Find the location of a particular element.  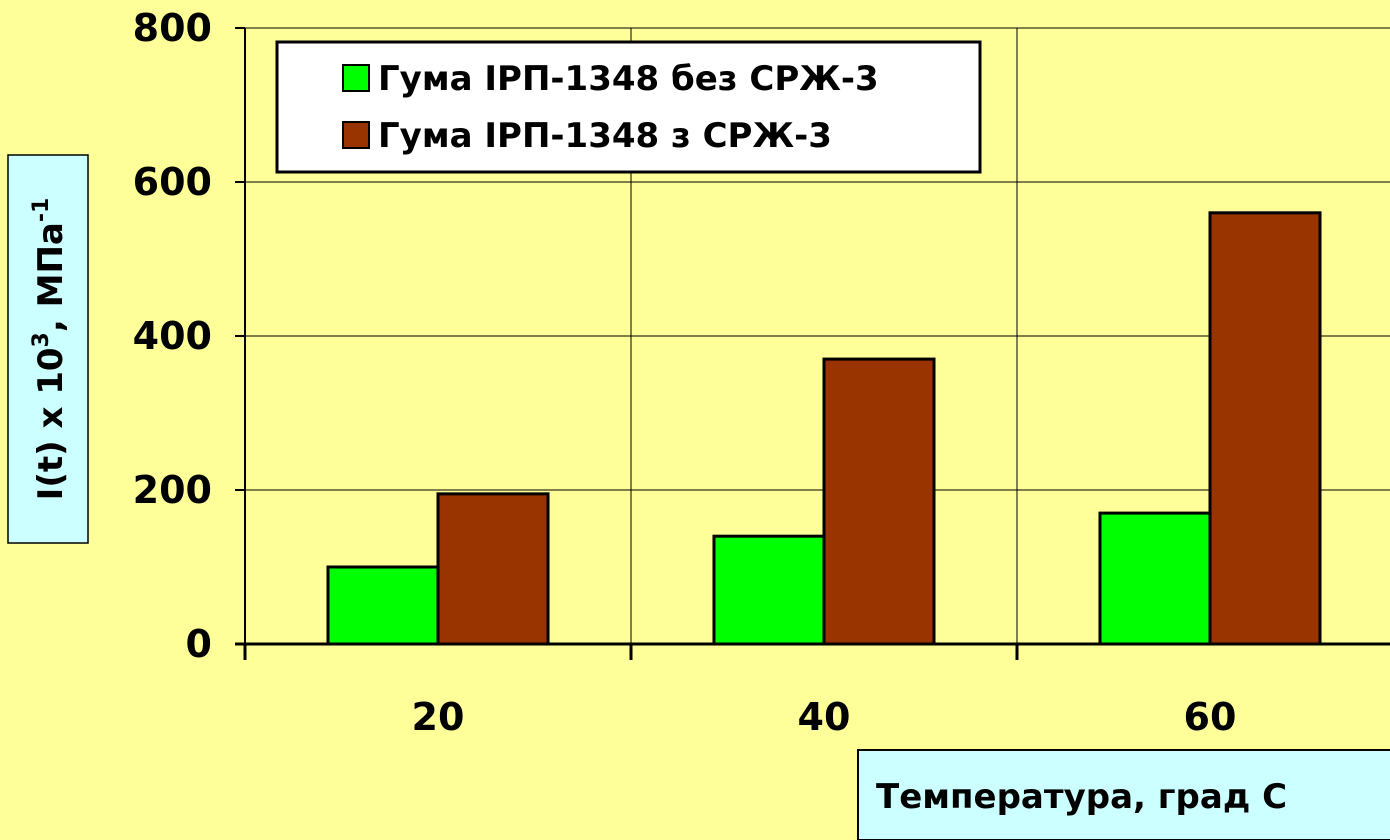

y-tick-label: 600 is located at coordinates (172, 182).